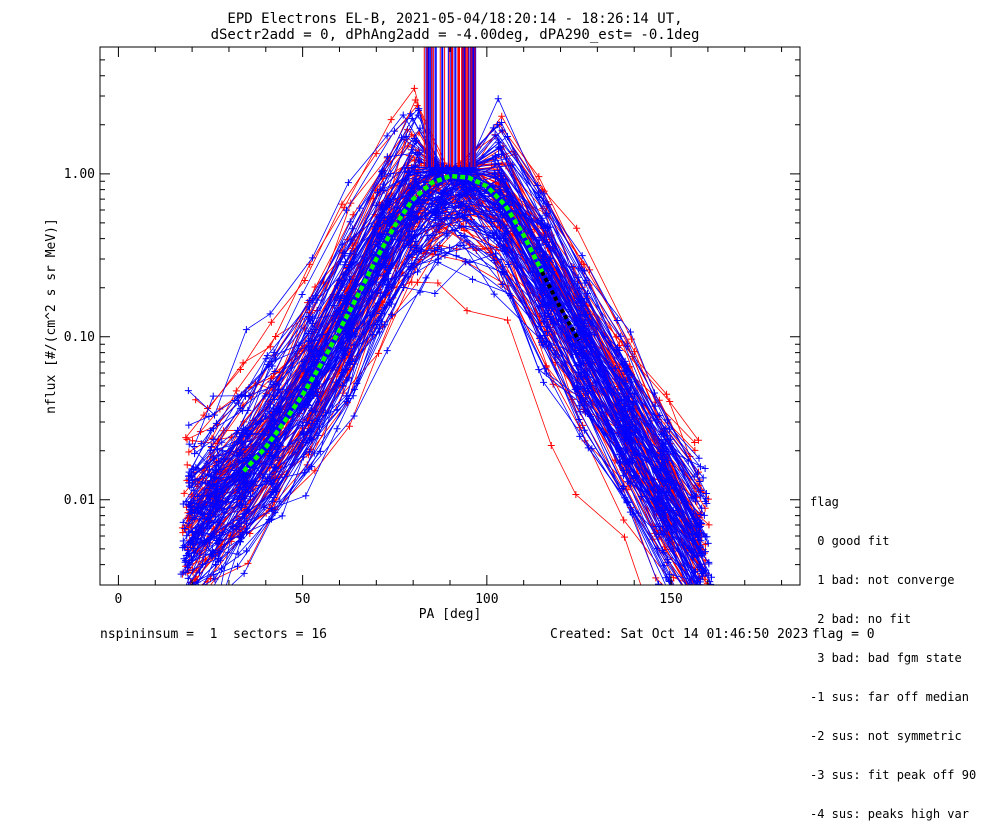 Image resolution: width=1000 pixels, height=834 pixels. What do you see at coordinates (79, 174) in the screenshot?
I see `y-tick-label: 1.00` at bounding box center [79, 174].